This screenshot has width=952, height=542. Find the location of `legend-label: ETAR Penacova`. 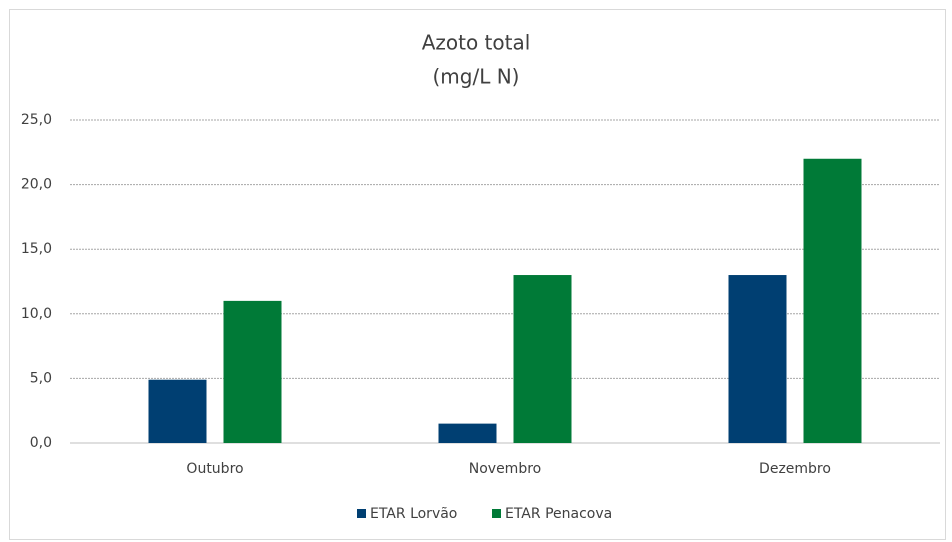

legend-label: ETAR Penacova is located at coordinates (558, 514).